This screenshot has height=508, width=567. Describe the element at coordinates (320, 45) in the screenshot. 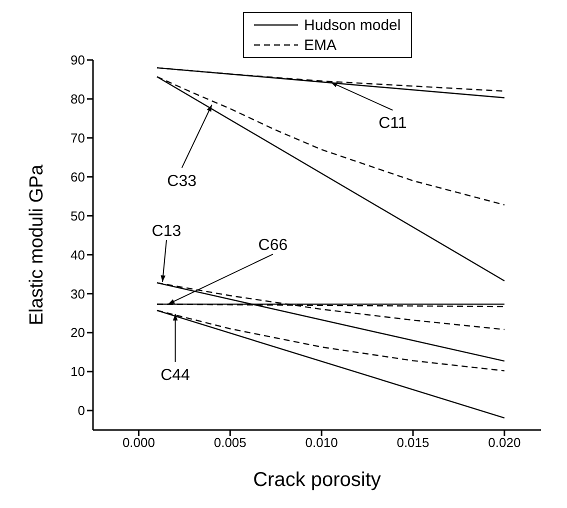

I see `legend-label: EMA` at that location.